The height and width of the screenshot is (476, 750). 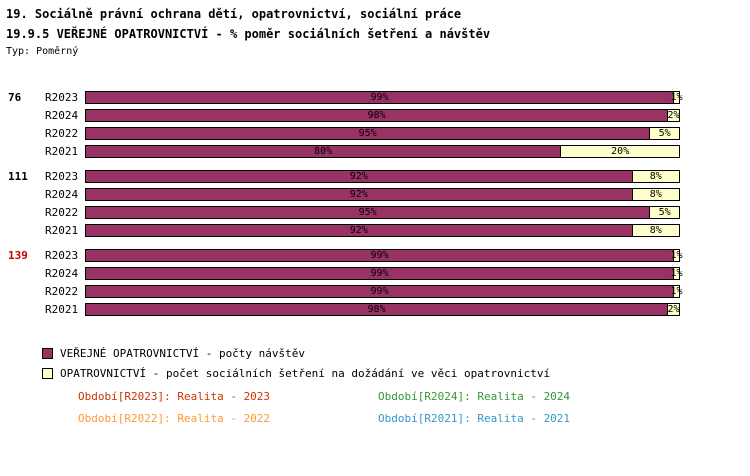 I want to click on group-label: 111, so click(x=18, y=176).